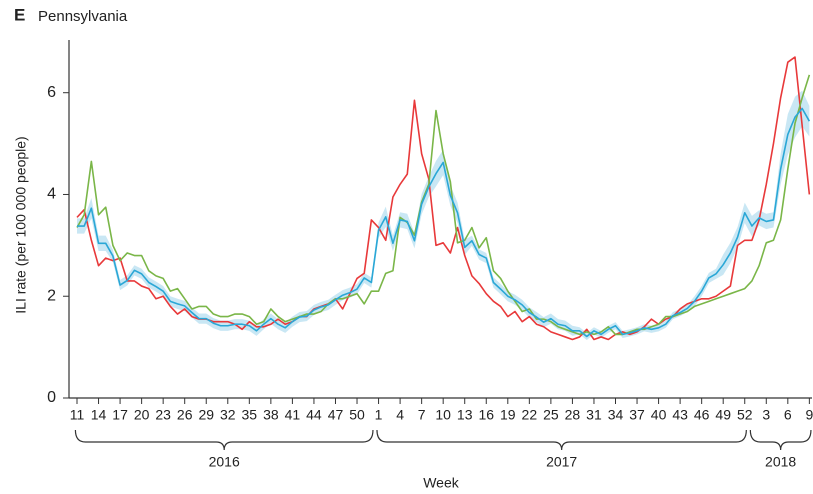  What do you see at coordinates (400, 415) in the screenshot?
I see `x-tick-label: 4` at bounding box center [400, 415].